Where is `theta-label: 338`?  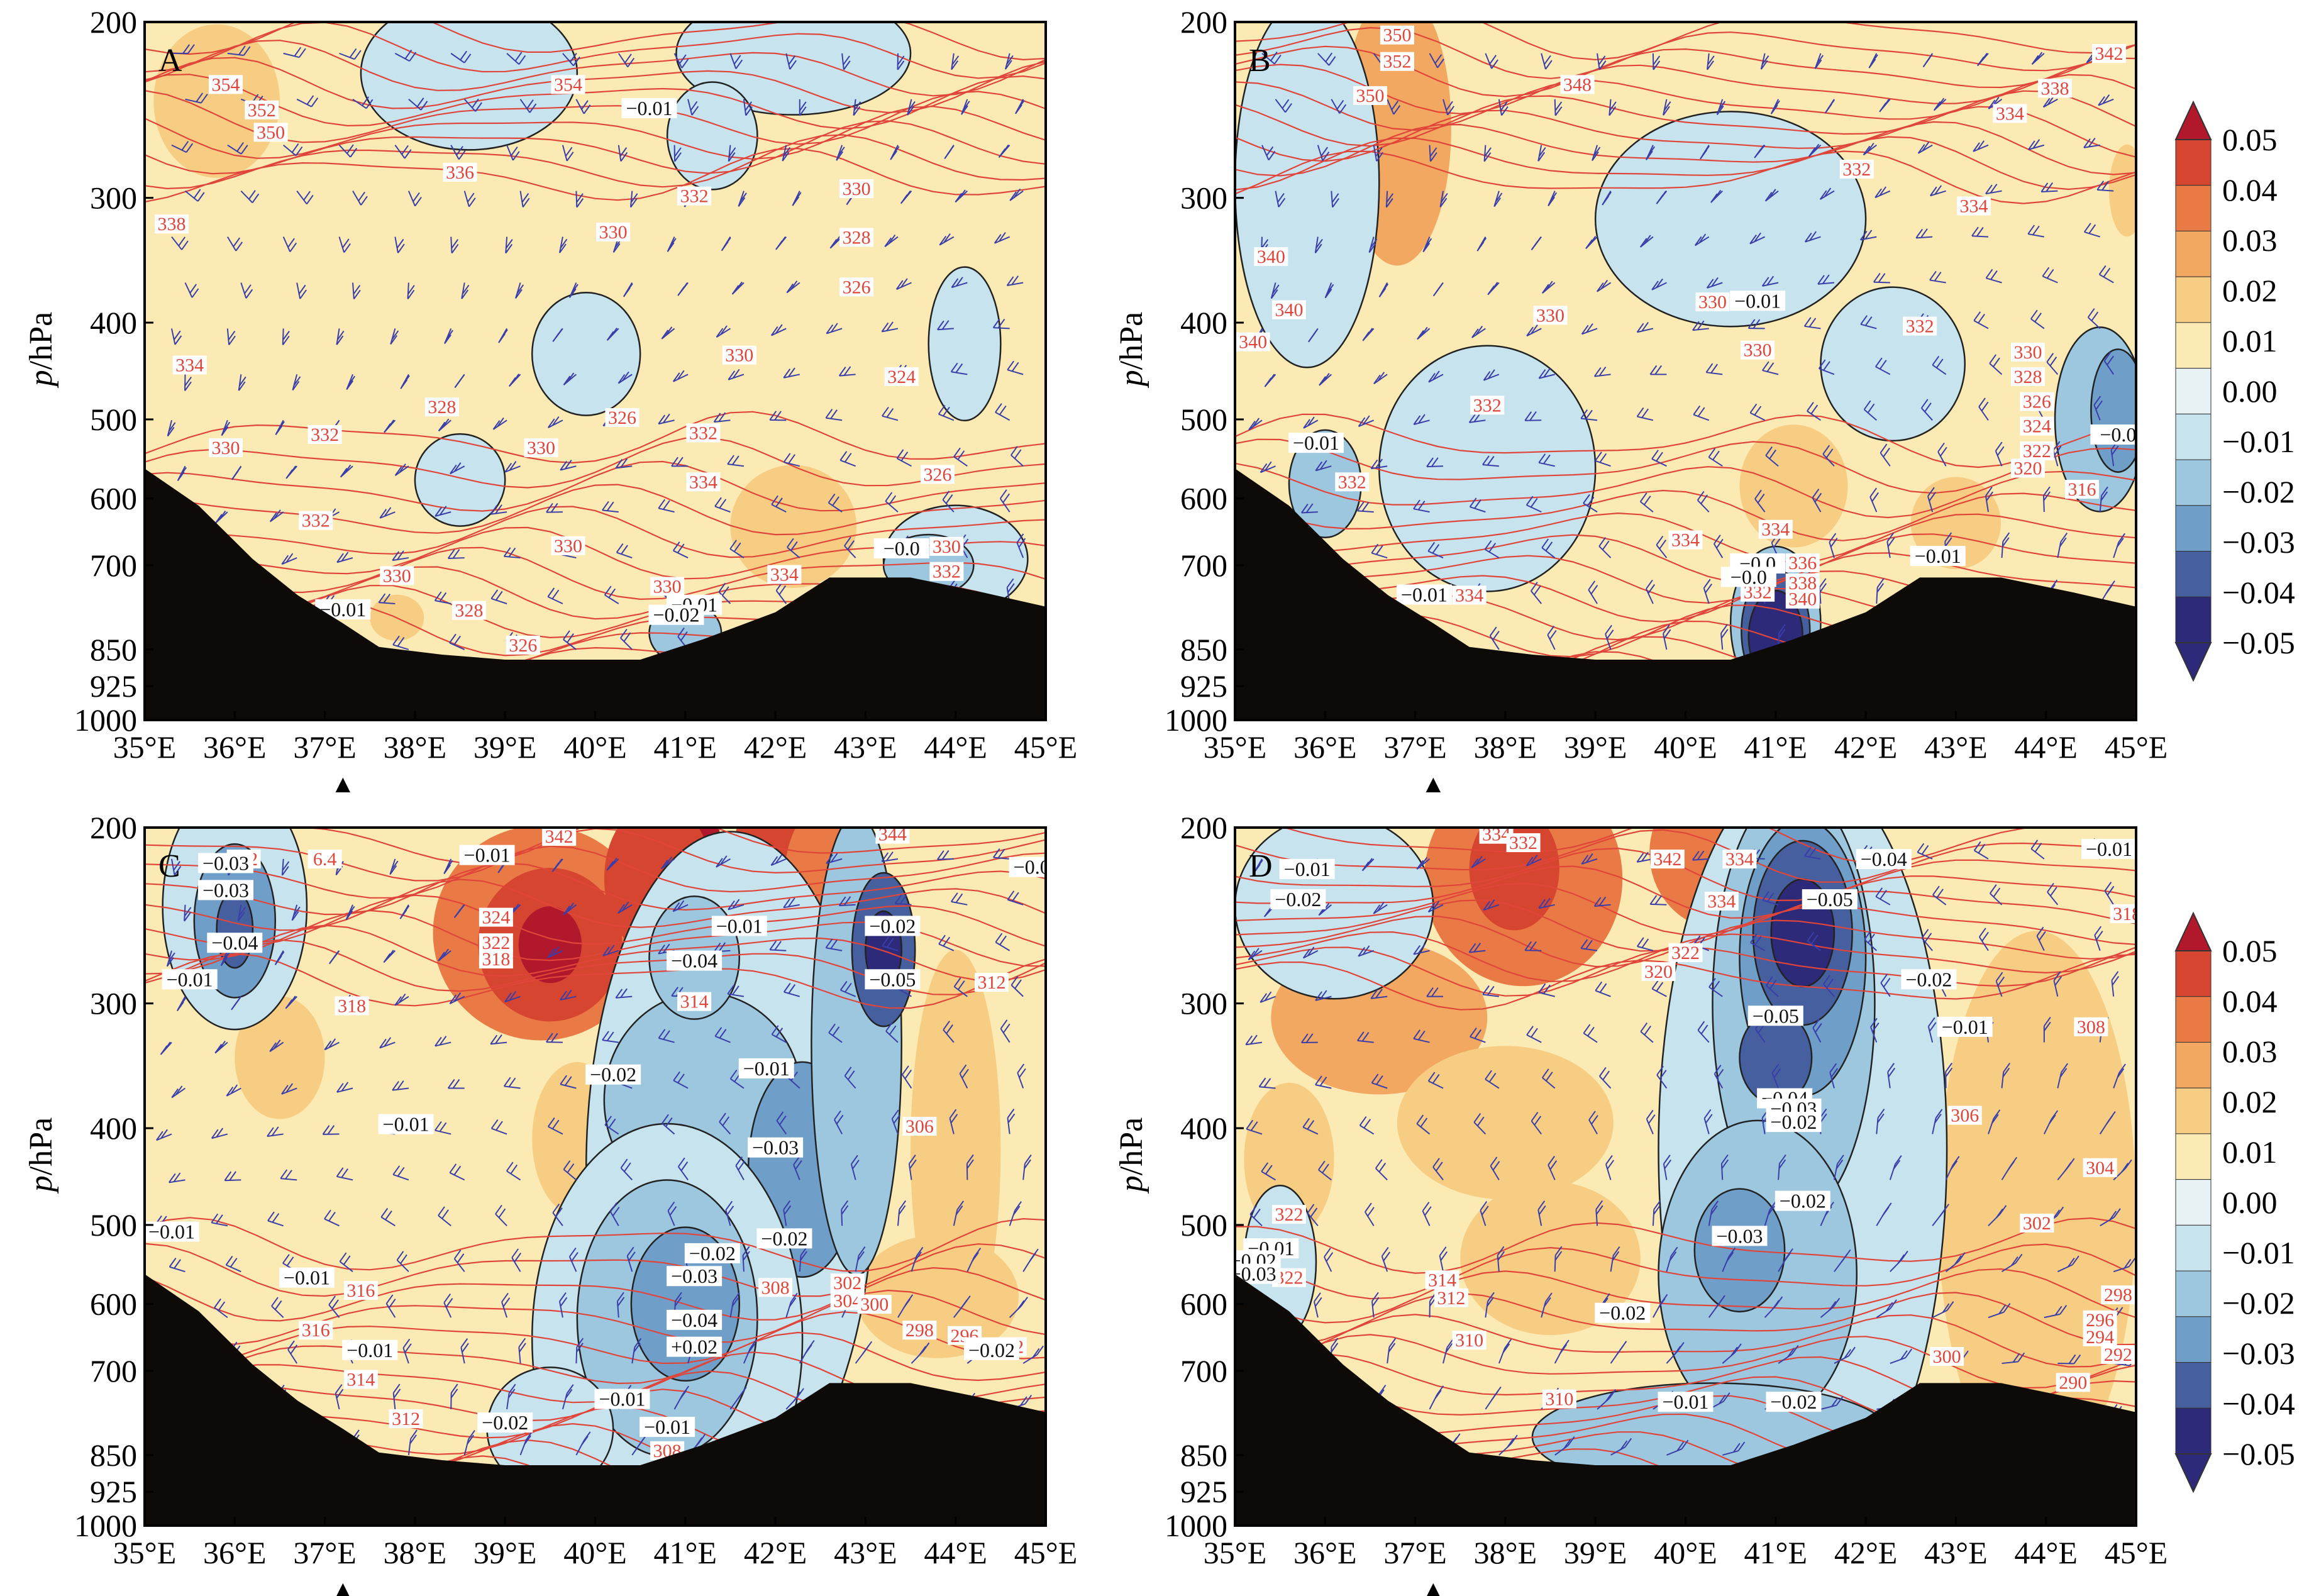 theta-label: 338 is located at coordinates (2055, 88).